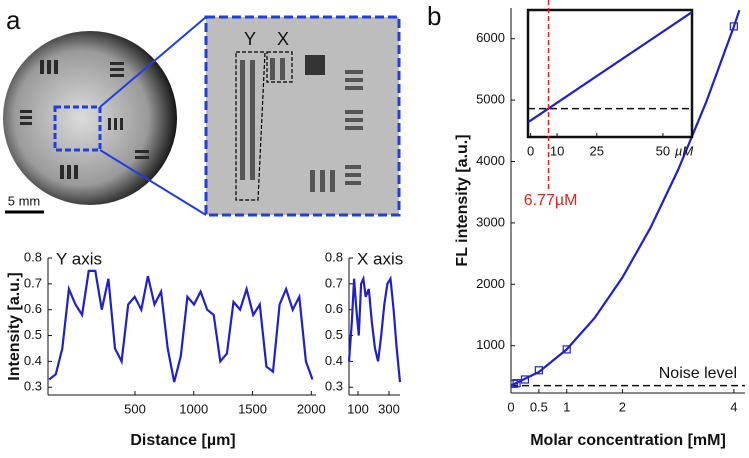  What do you see at coordinates (490, 37) in the screenshot?
I see `y-tick-label: 6000` at bounding box center [490, 37].